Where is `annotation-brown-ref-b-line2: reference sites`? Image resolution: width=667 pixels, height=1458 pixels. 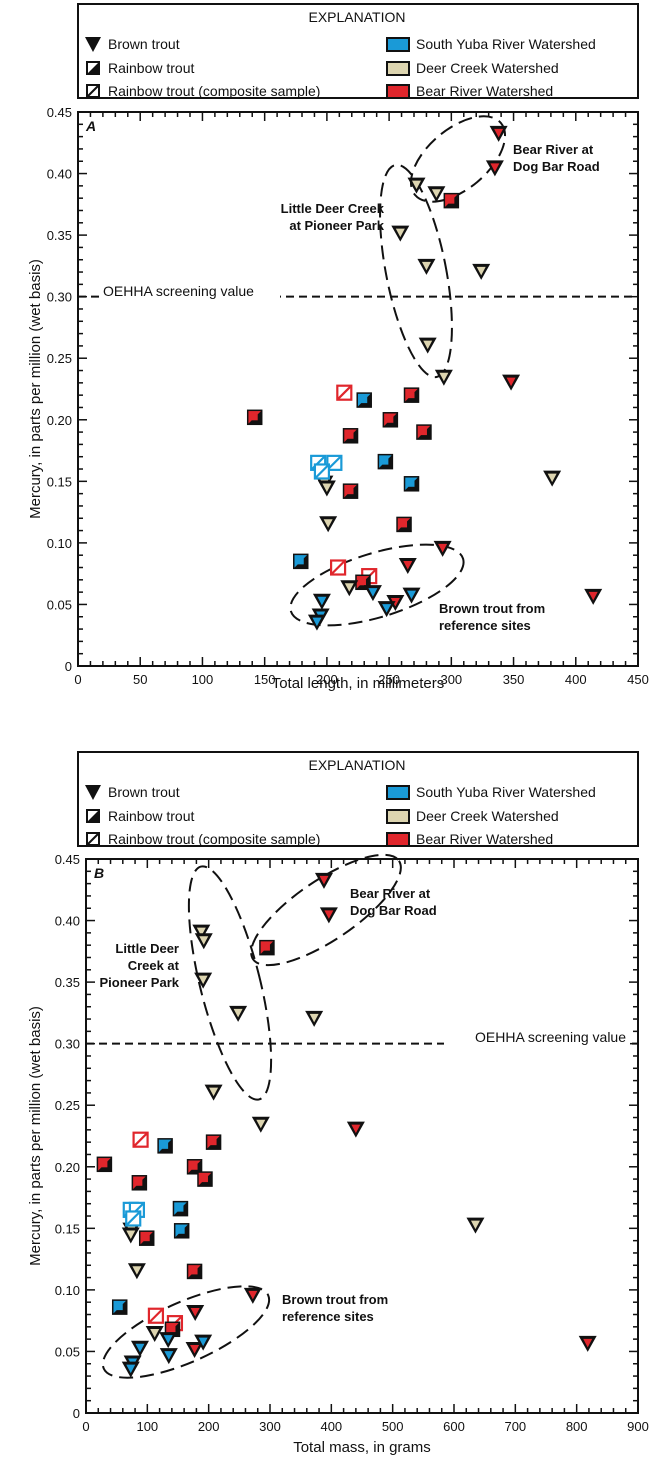
annotation-brown-ref-b-line2: reference sites is located at coordinates (328, 1316).